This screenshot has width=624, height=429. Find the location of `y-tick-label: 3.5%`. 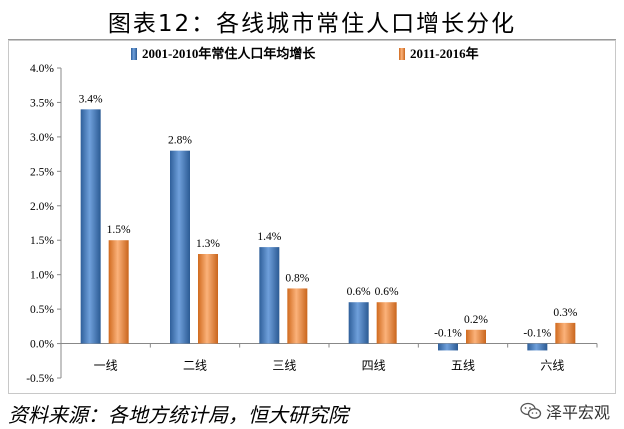

y-tick-label: 3.5% is located at coordinates (42, 103).